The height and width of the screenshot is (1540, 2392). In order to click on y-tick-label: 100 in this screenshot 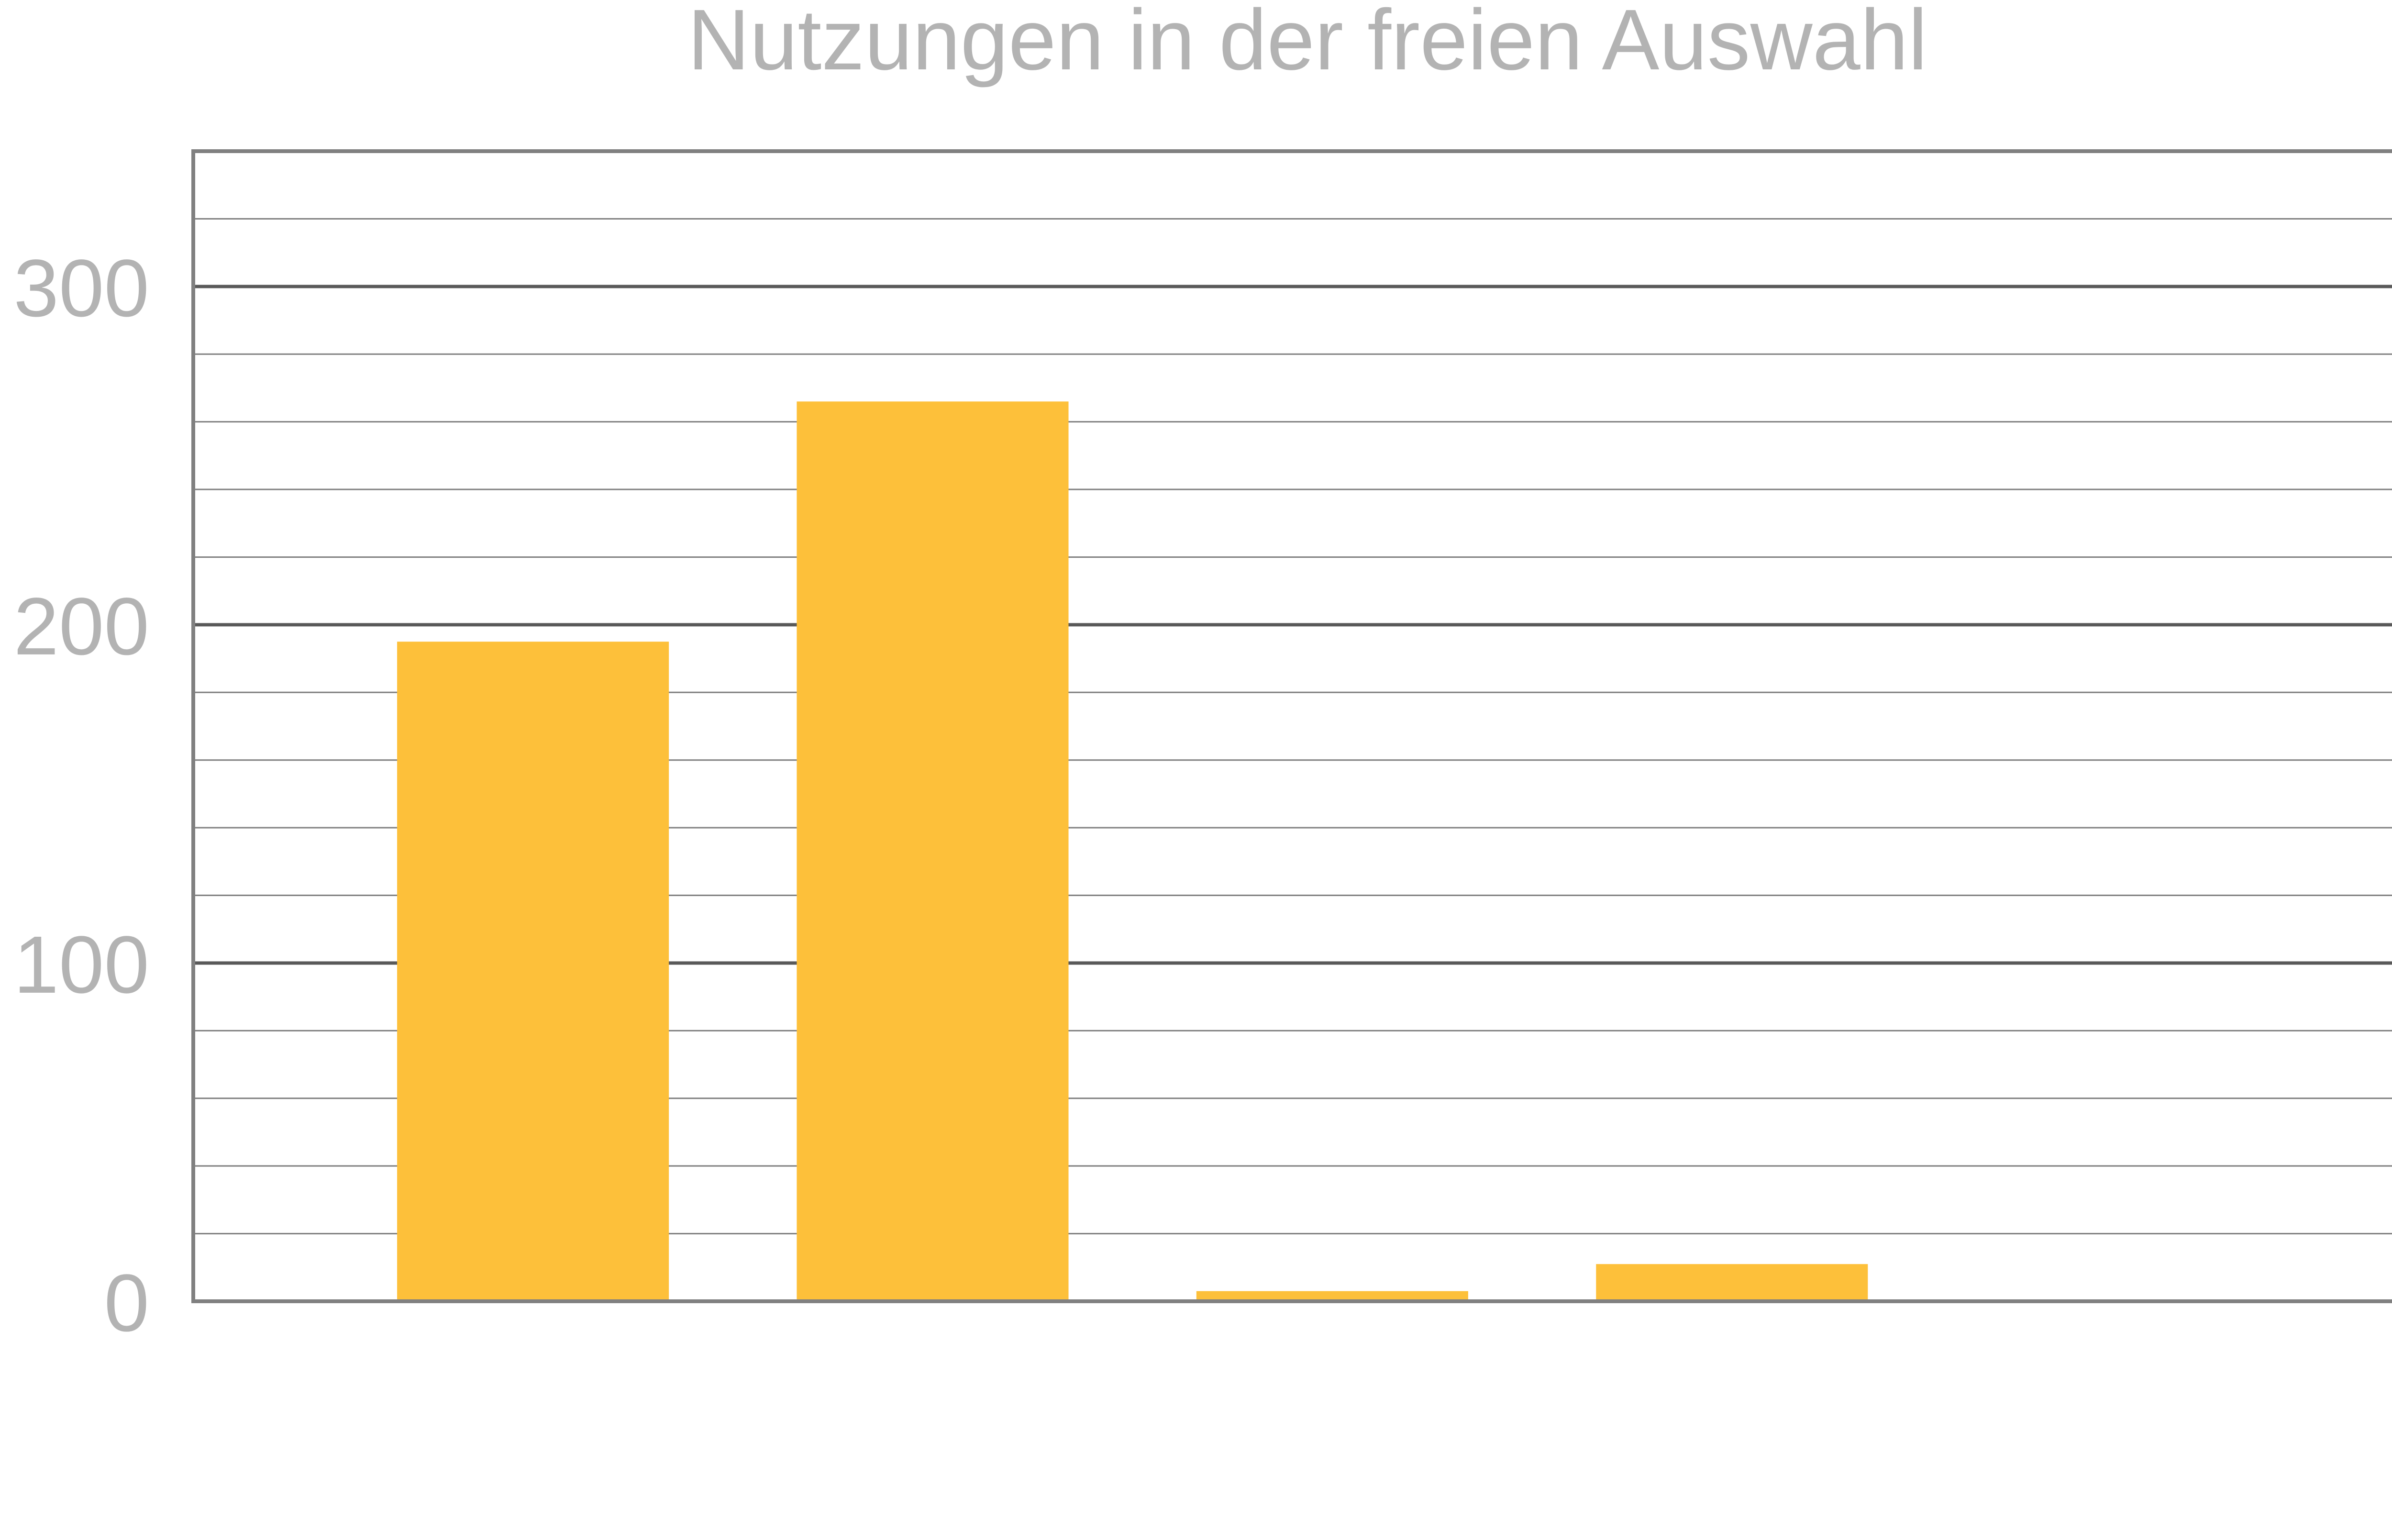, I will do `click(81, 965)`.